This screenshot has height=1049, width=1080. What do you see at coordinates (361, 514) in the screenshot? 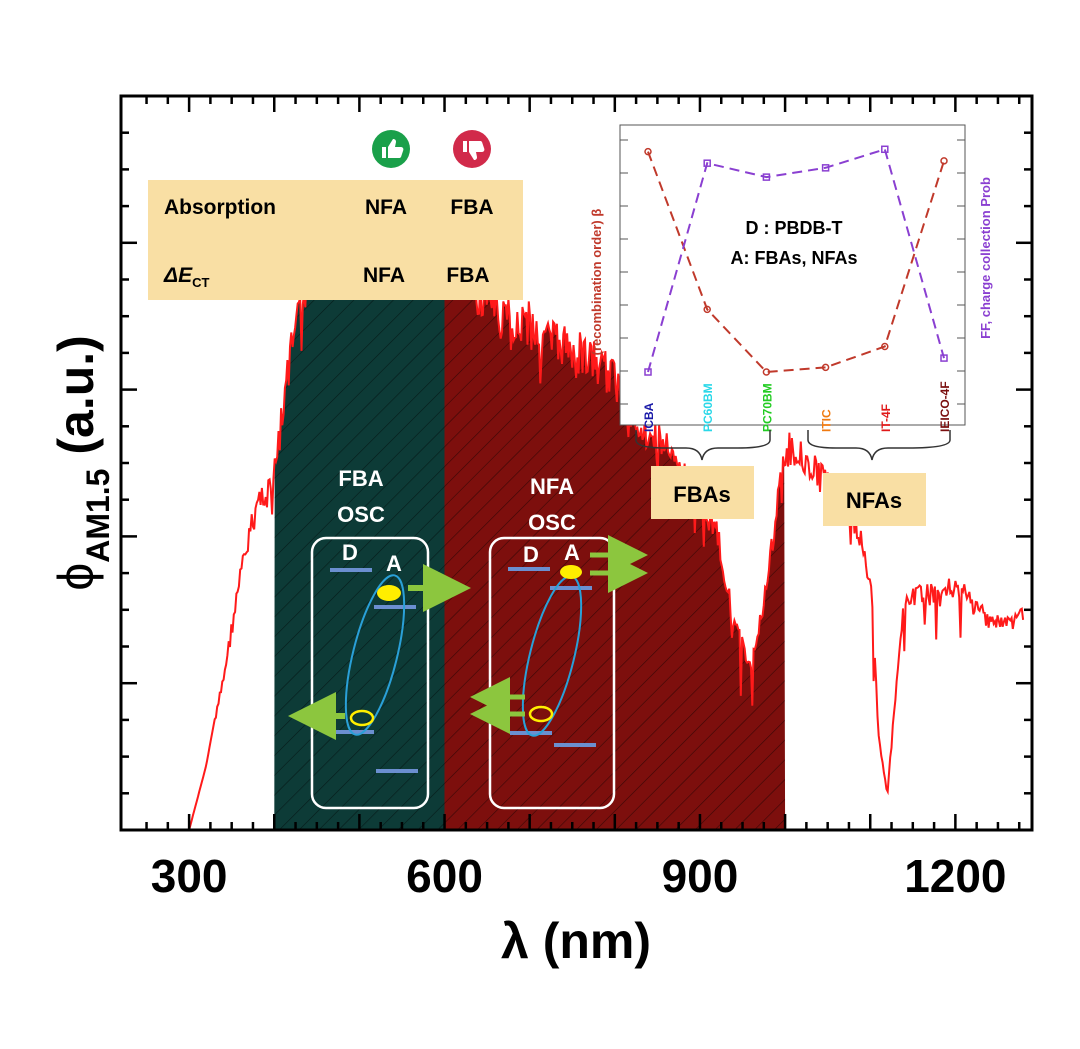
I see `fba-osc-label-2: OSC` at bounding box center [361, 514].